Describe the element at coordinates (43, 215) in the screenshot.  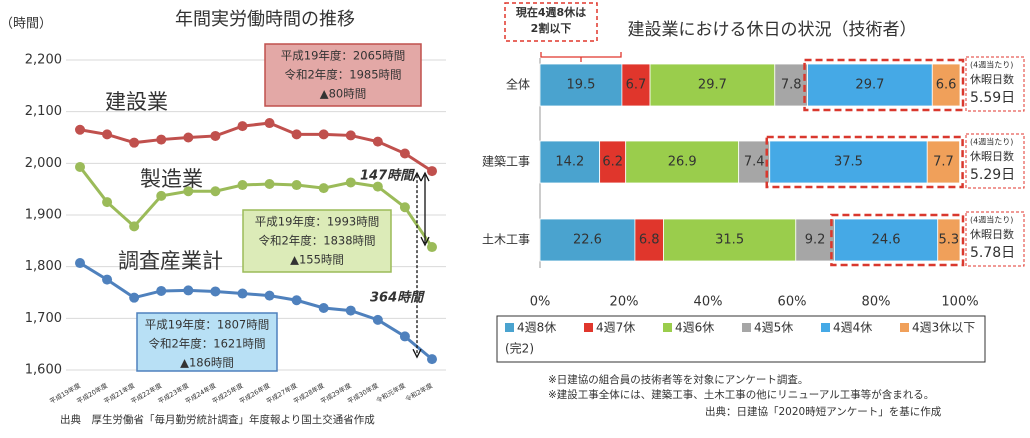
I see `y-tick-label: 1,900` at that location.